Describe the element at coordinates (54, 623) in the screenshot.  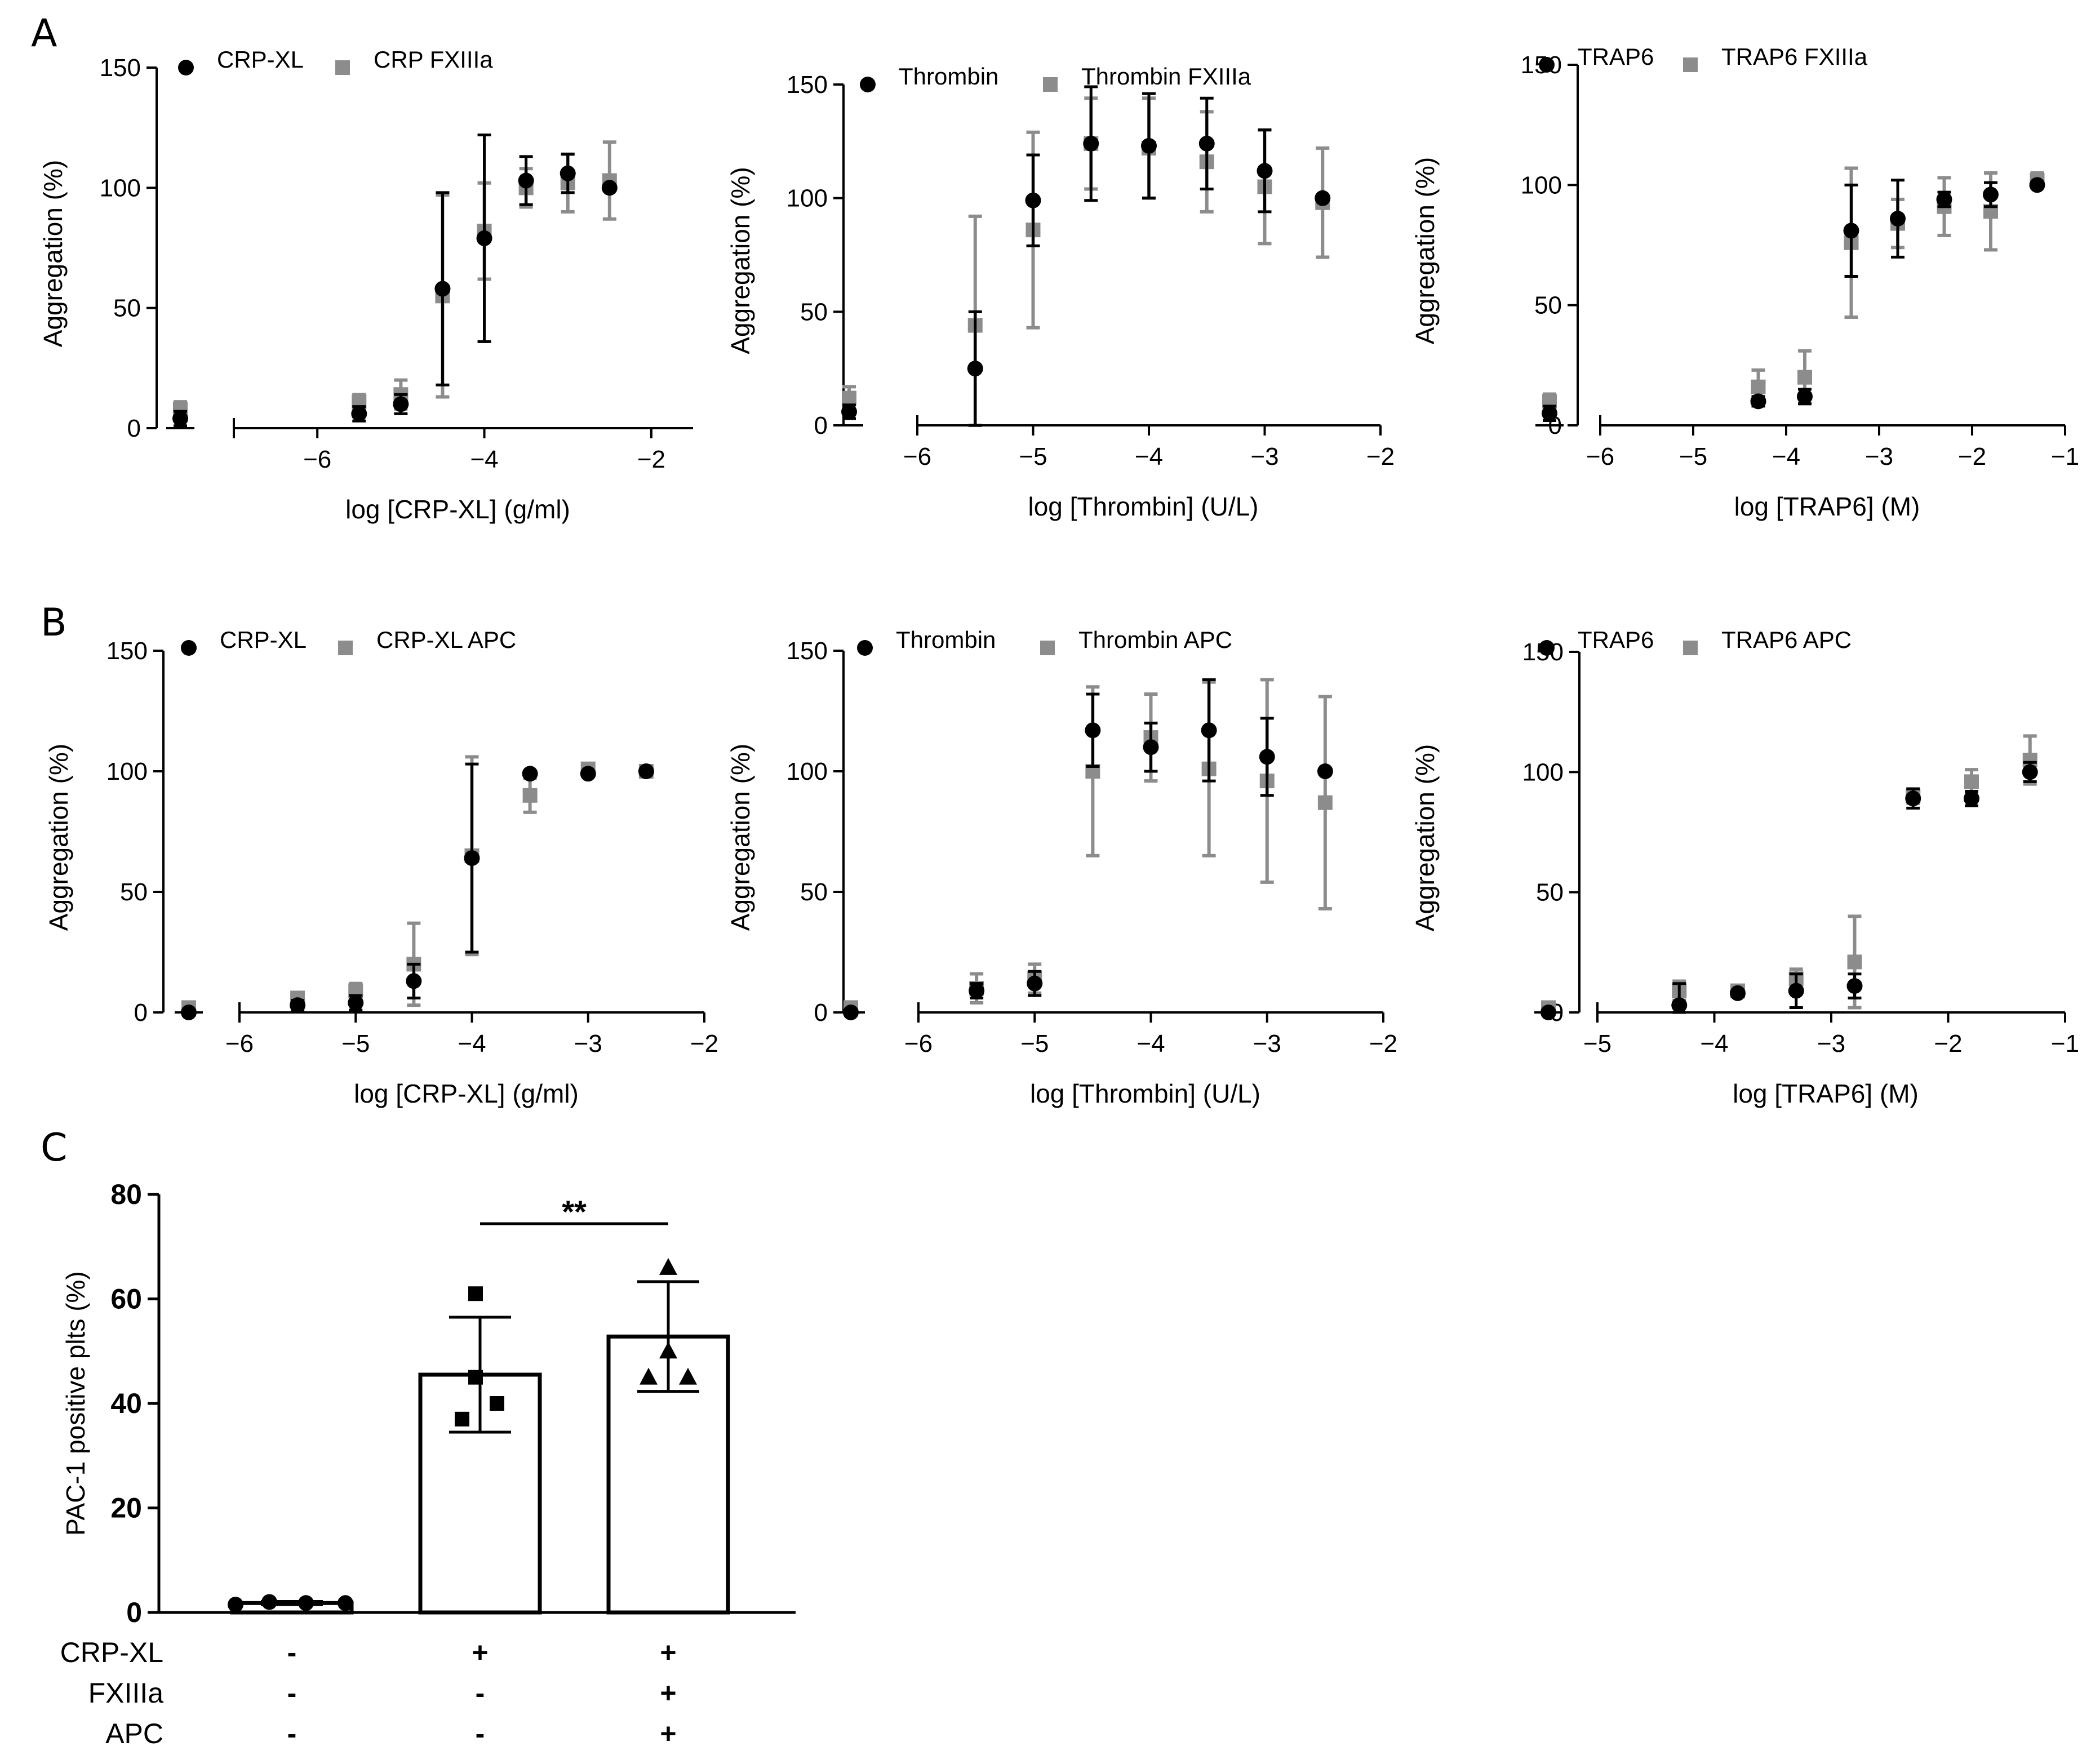
I see `panel-label-b: B` at that location.